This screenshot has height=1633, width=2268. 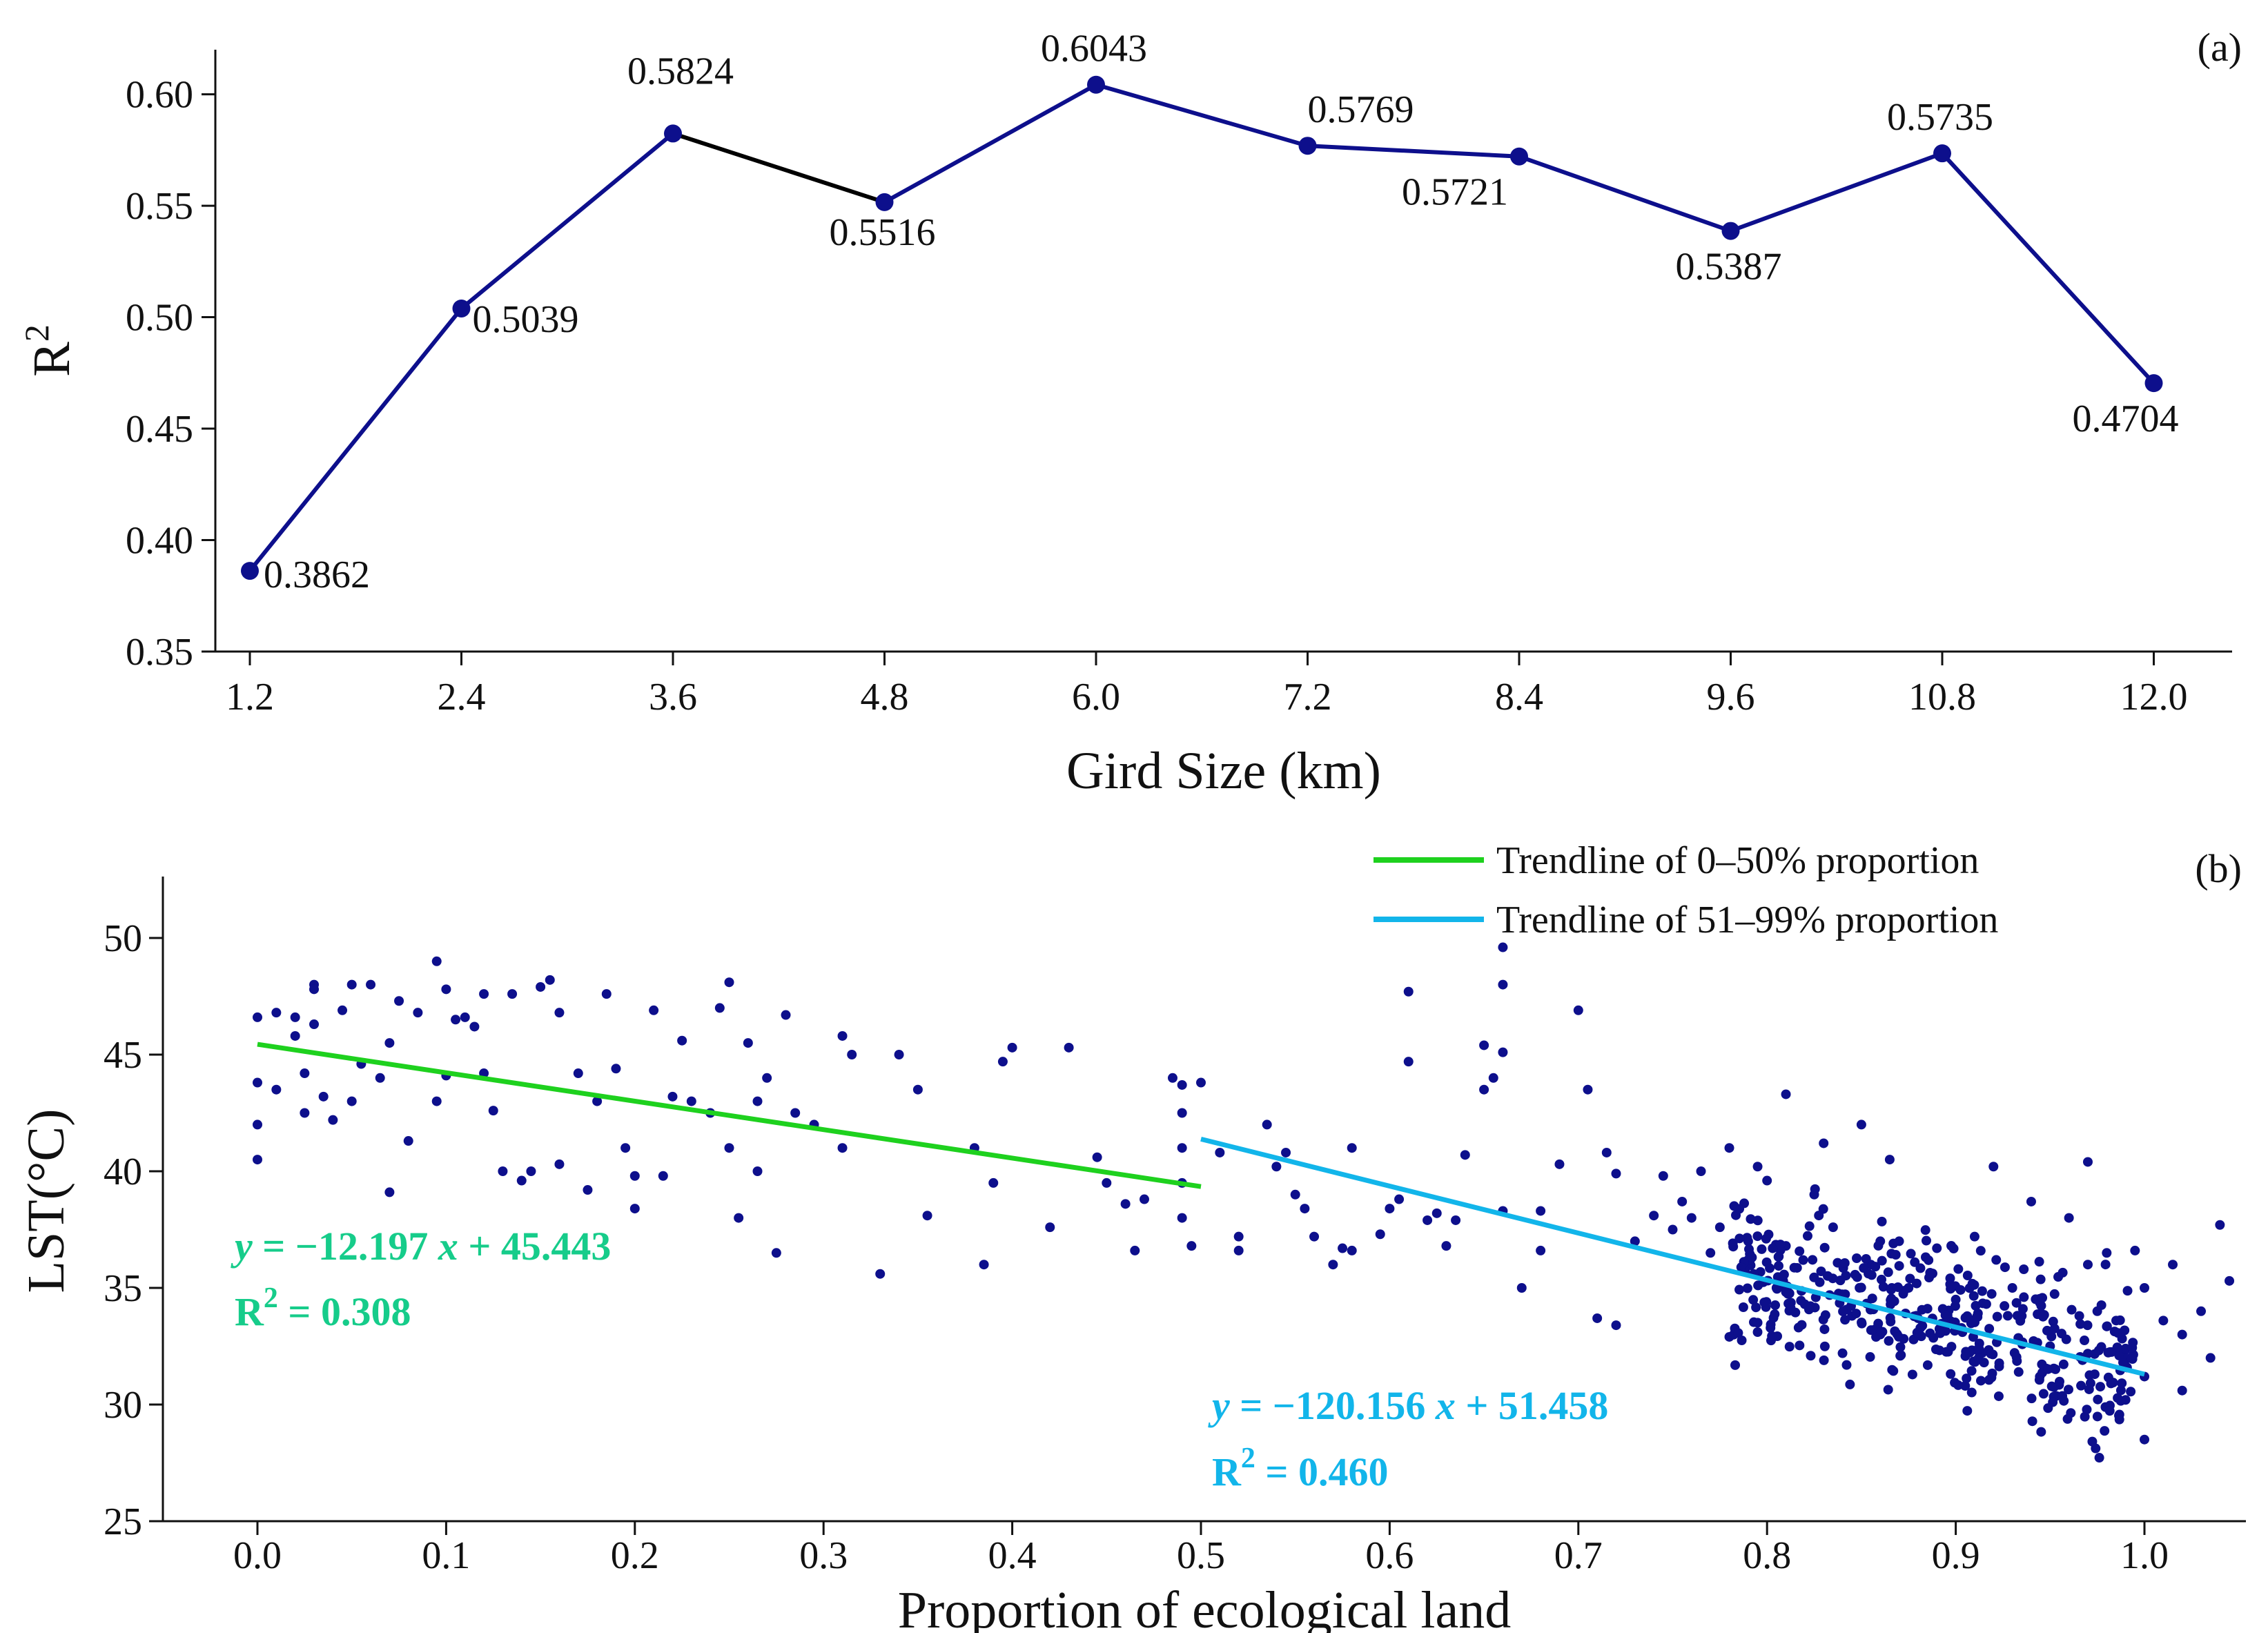 What do you see at coordinates (1219, 1405) in the screenshot?
I see `trend-51-99-eq-y: y` at bounding box center [1219, 1405].